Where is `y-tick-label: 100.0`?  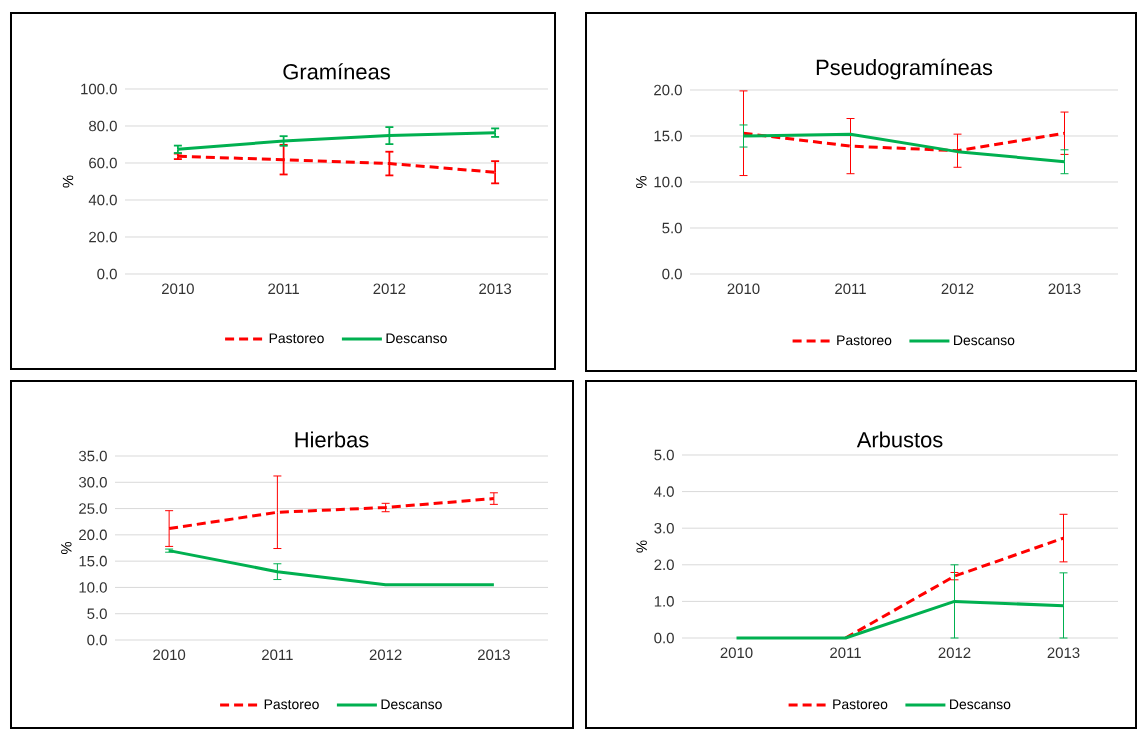 y-tick-label: 100.0 is located at coordinates (99, 89).